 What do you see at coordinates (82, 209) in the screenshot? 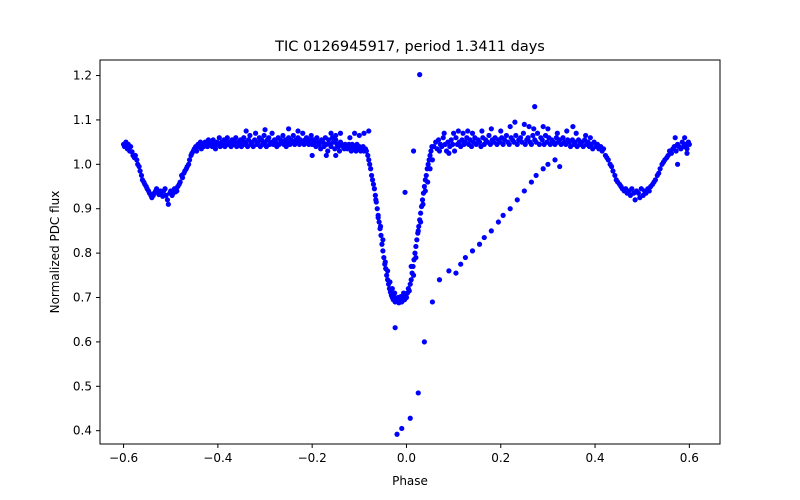
I see `y-tick-label: 0.9` at bounding box center [82, 209].